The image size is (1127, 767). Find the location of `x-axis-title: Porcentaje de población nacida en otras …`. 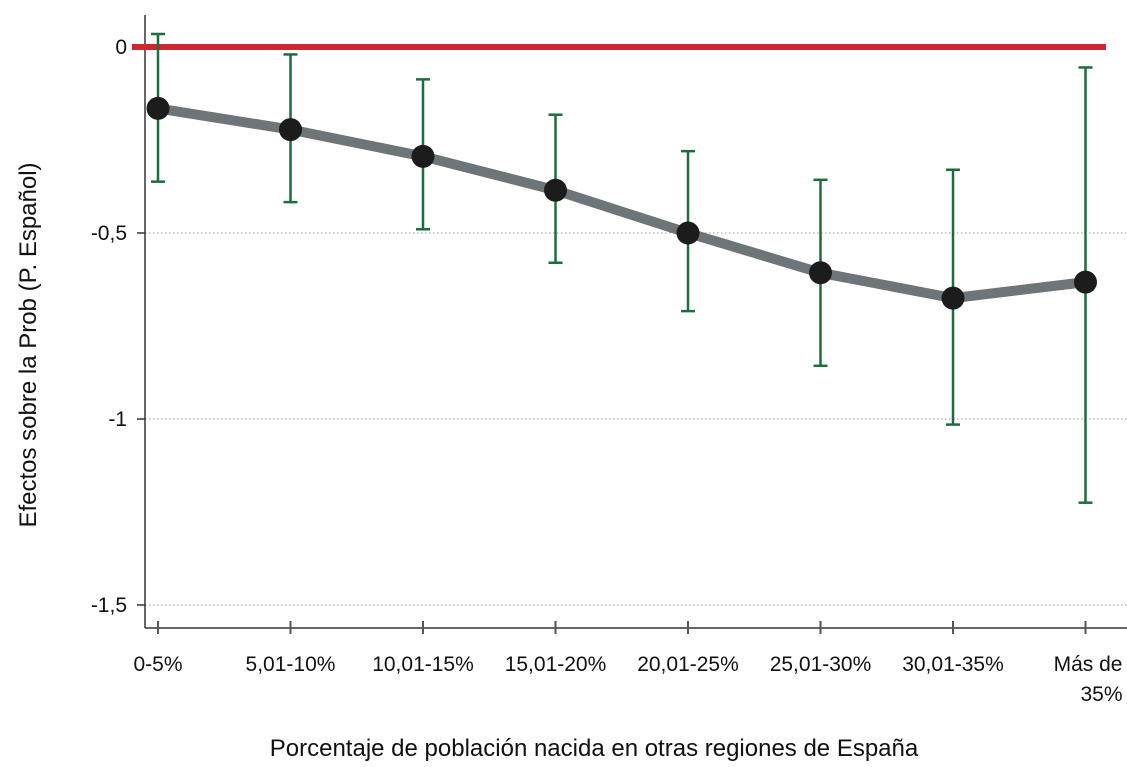

x-axis-title: Porcentaje de población nacida en otras … is located at coordinates (594, 748).